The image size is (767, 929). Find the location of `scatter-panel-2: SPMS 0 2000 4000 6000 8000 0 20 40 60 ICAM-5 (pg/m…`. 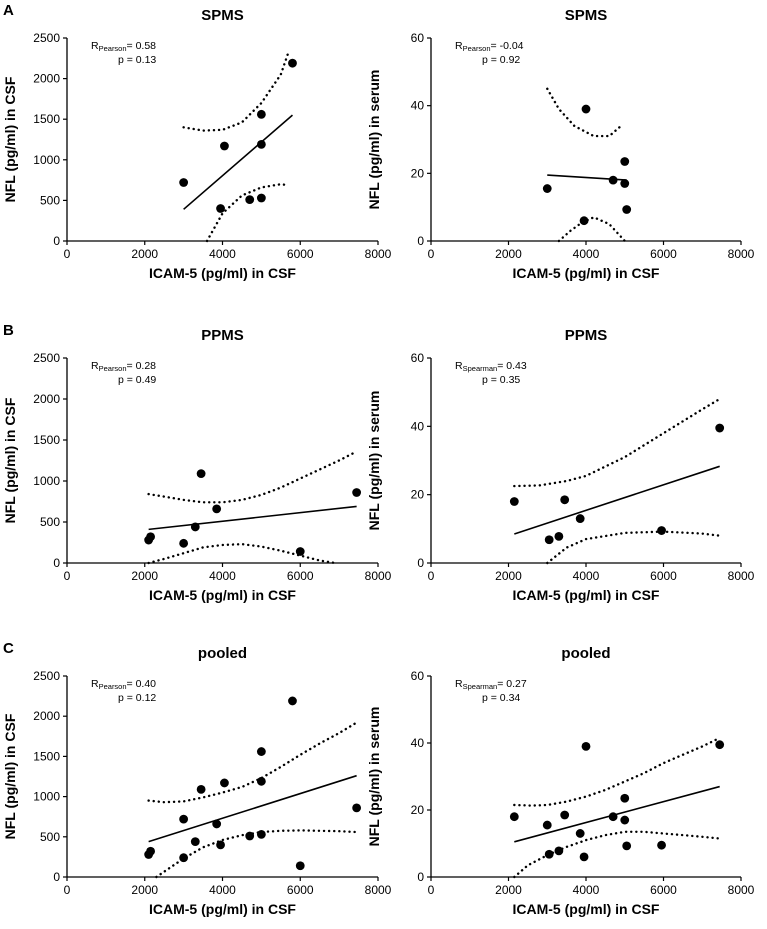

scatter-panel-2: SPMS 0 2000 4000 6000 8000 0 20 40 60 ICAM-5 (pg/m… is located at coordinates (560, 144).